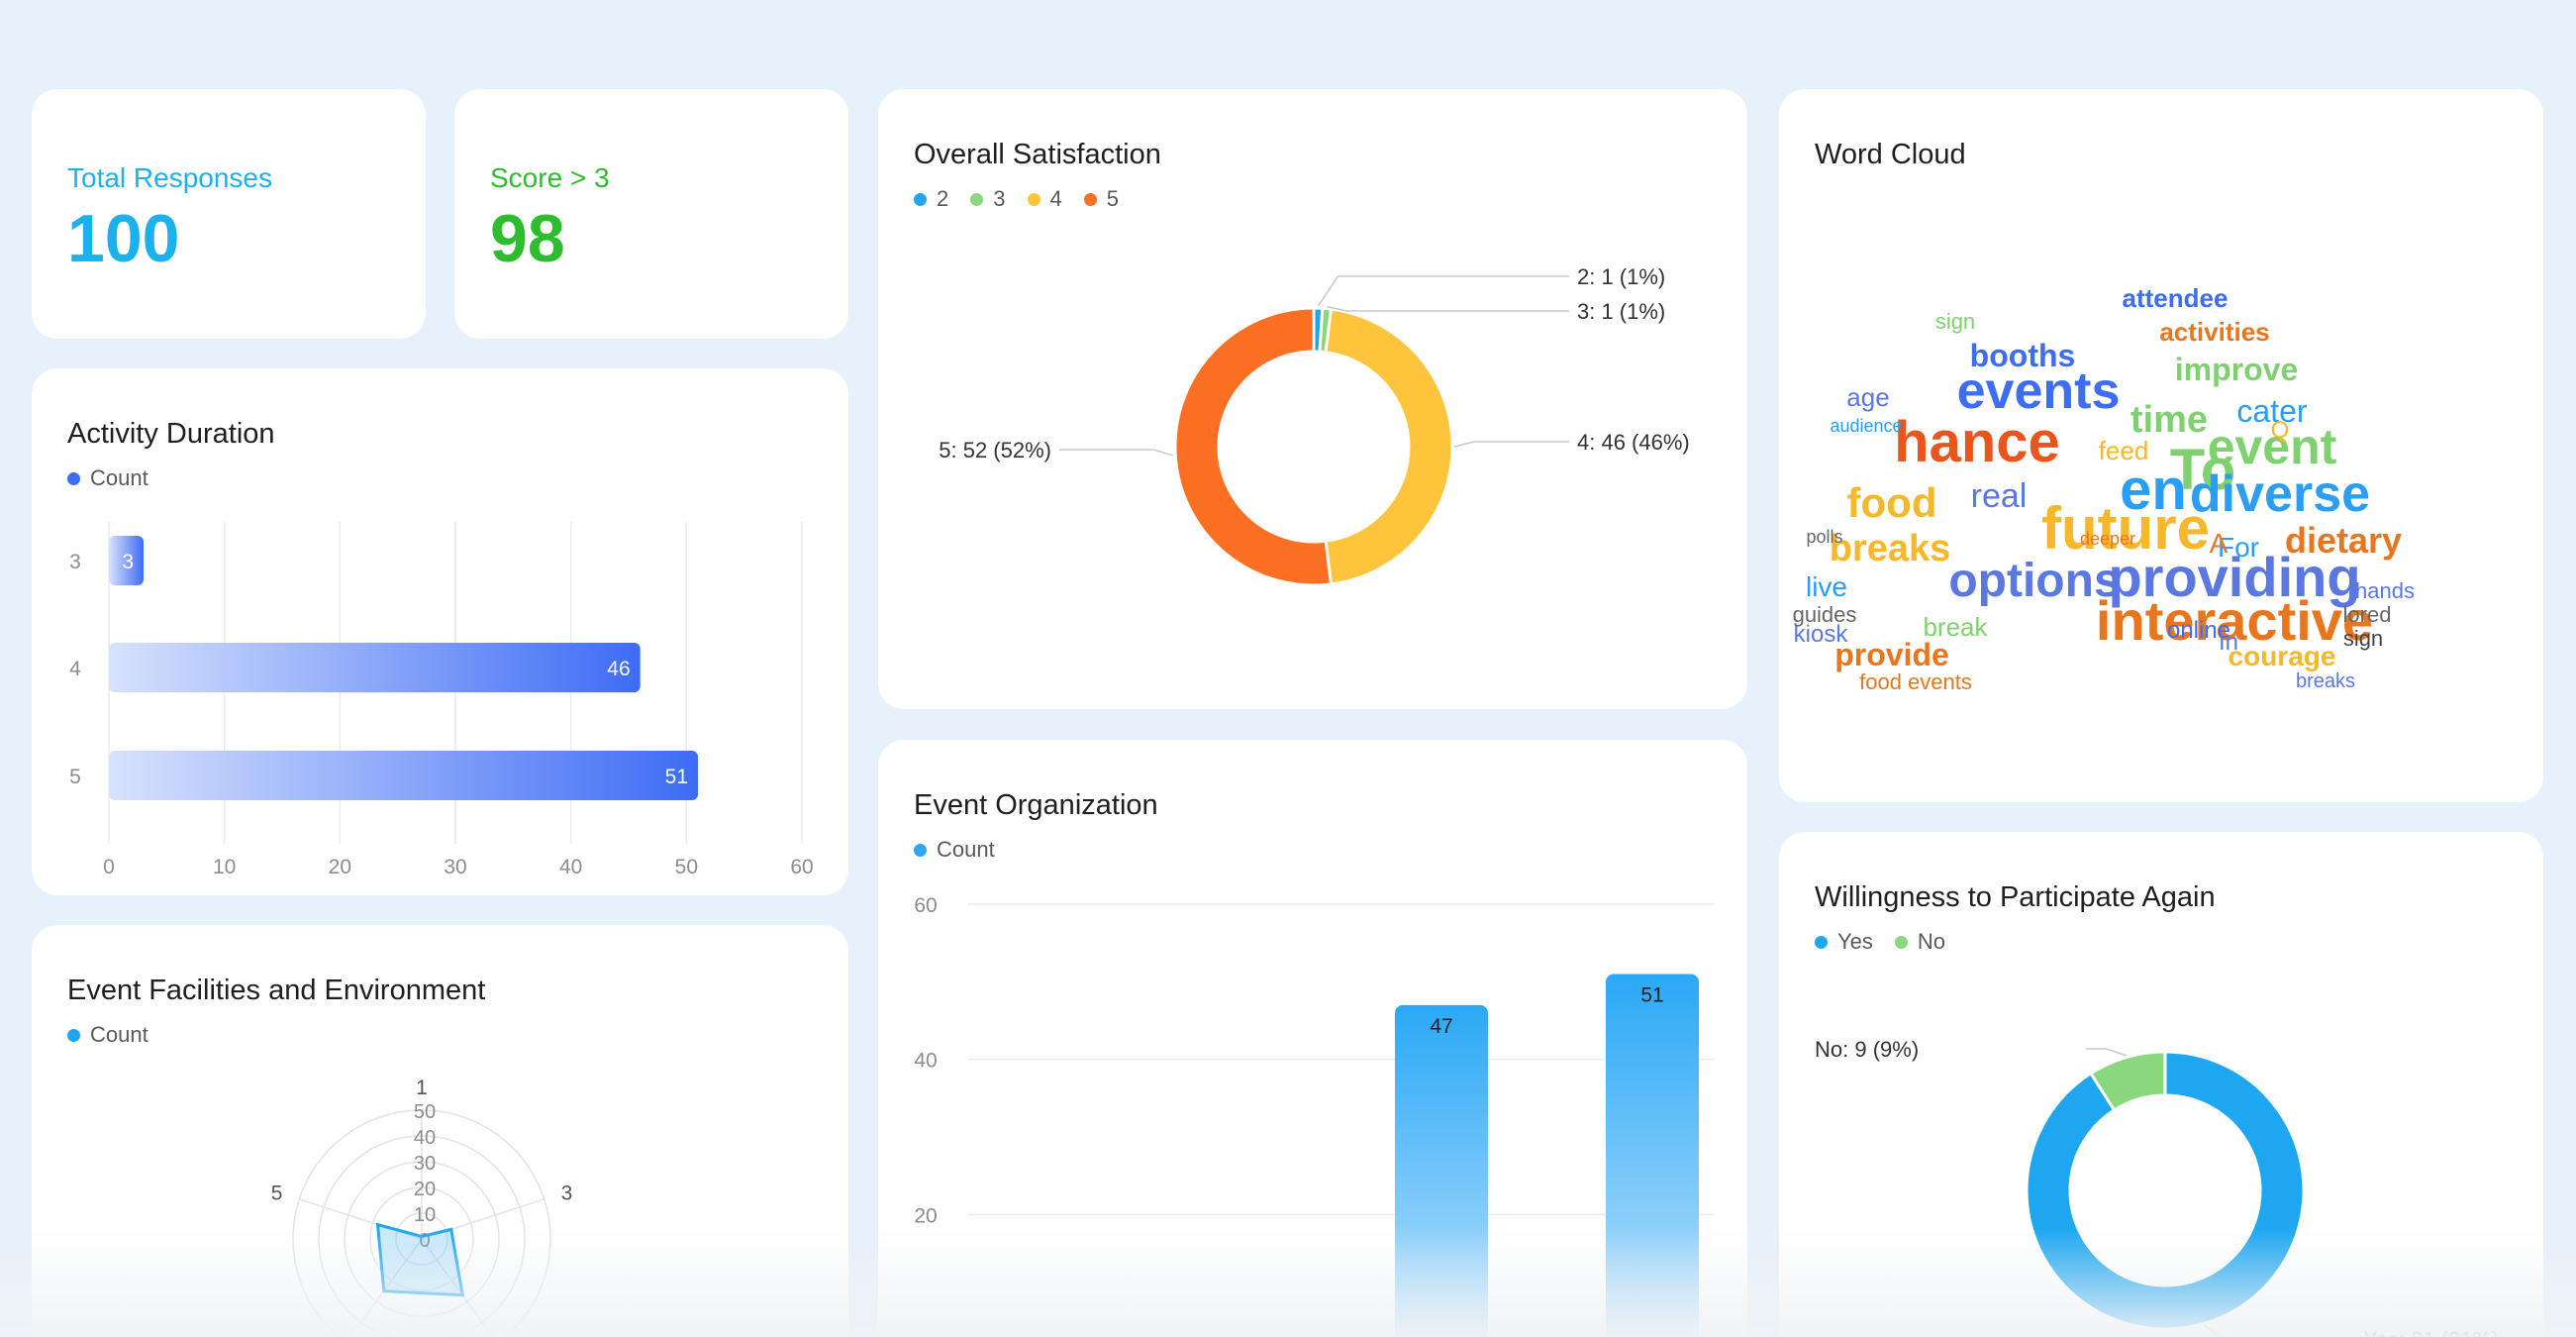  Describe the element at coordinates (425, 1112) in the screenshot. I see `radar-tick-label: 50` at that location.